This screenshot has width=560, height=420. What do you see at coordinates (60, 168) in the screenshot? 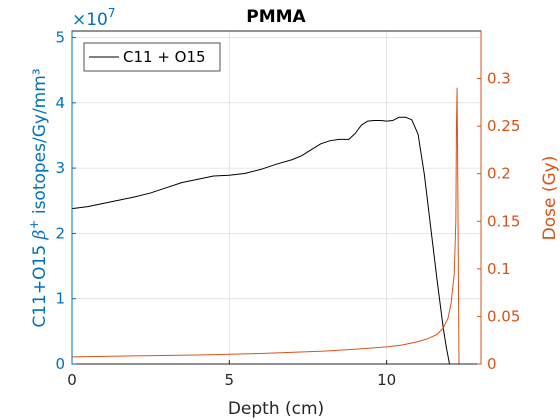
I see `y-left-tick-label-3: 3` at bounding box center [60, 168].